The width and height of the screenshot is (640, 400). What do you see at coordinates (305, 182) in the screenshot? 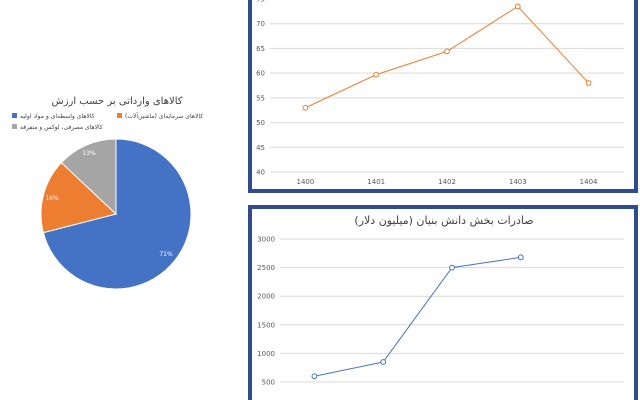
I see `x-tick-label: 1400` at bounding box center [305, 182].